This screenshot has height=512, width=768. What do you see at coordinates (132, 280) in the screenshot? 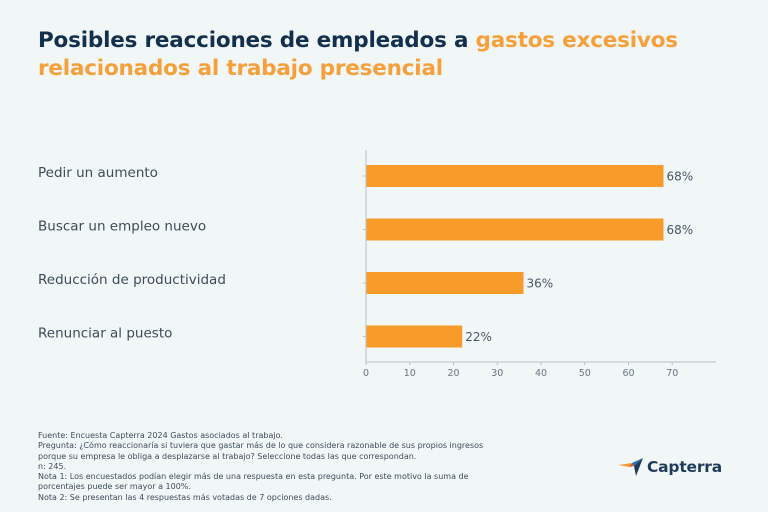
I see `category-label: Reducción de productividad` at bounding box center [132, 280].